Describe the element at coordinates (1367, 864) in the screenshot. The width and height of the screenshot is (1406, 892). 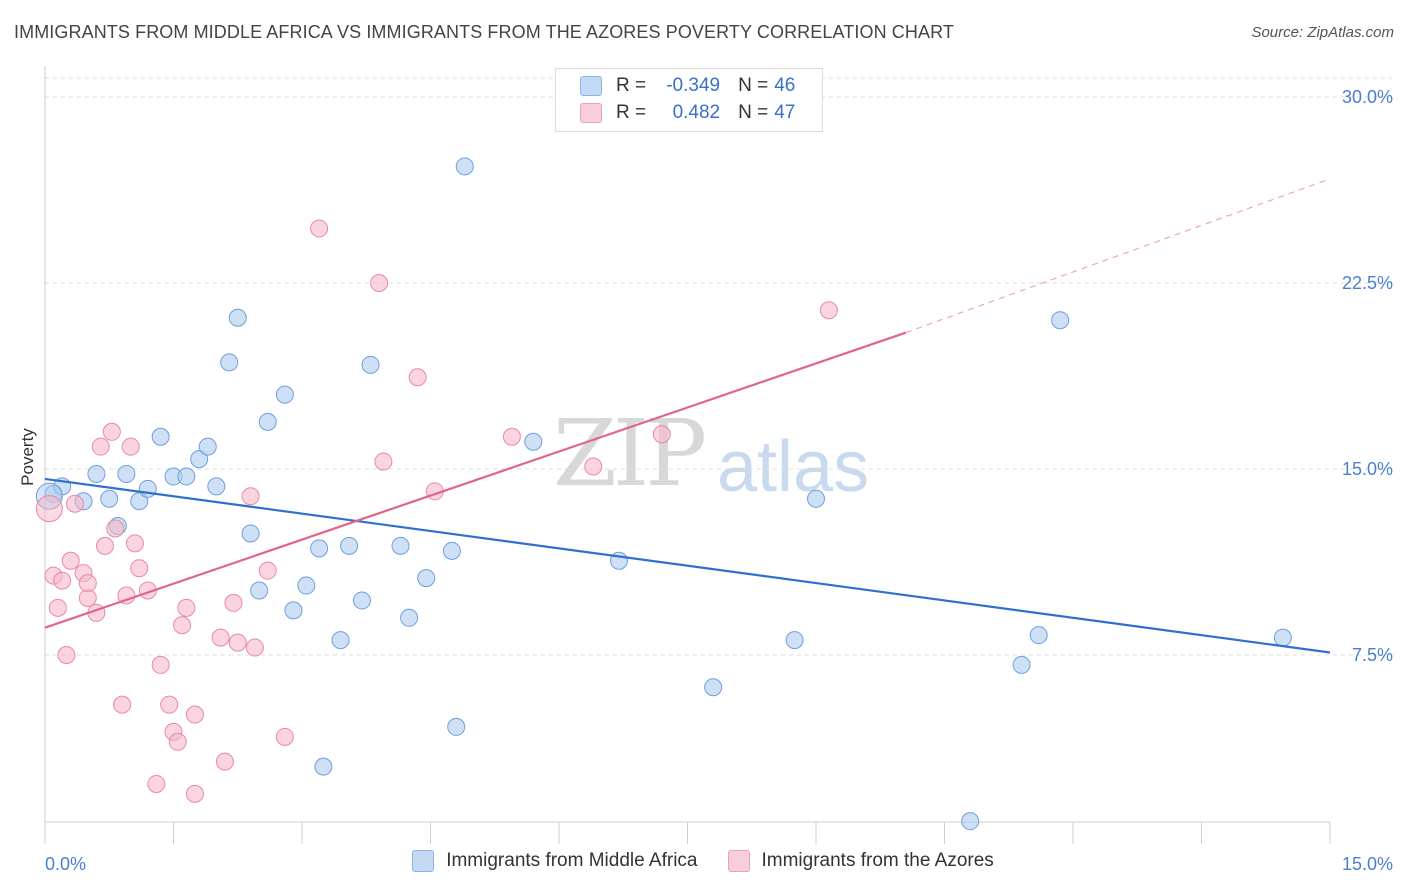
I see `x-tick-label-max: 15.0%` at that location.